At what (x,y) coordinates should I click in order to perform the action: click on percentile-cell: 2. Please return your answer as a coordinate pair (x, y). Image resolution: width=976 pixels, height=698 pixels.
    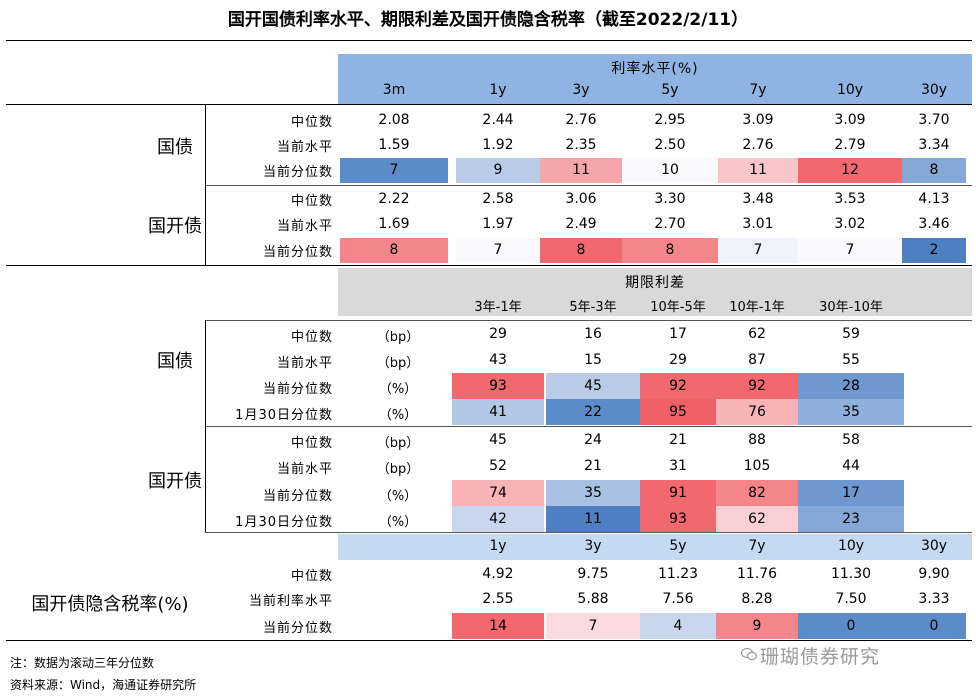
    Looking at the image, I should click on (934, 250).